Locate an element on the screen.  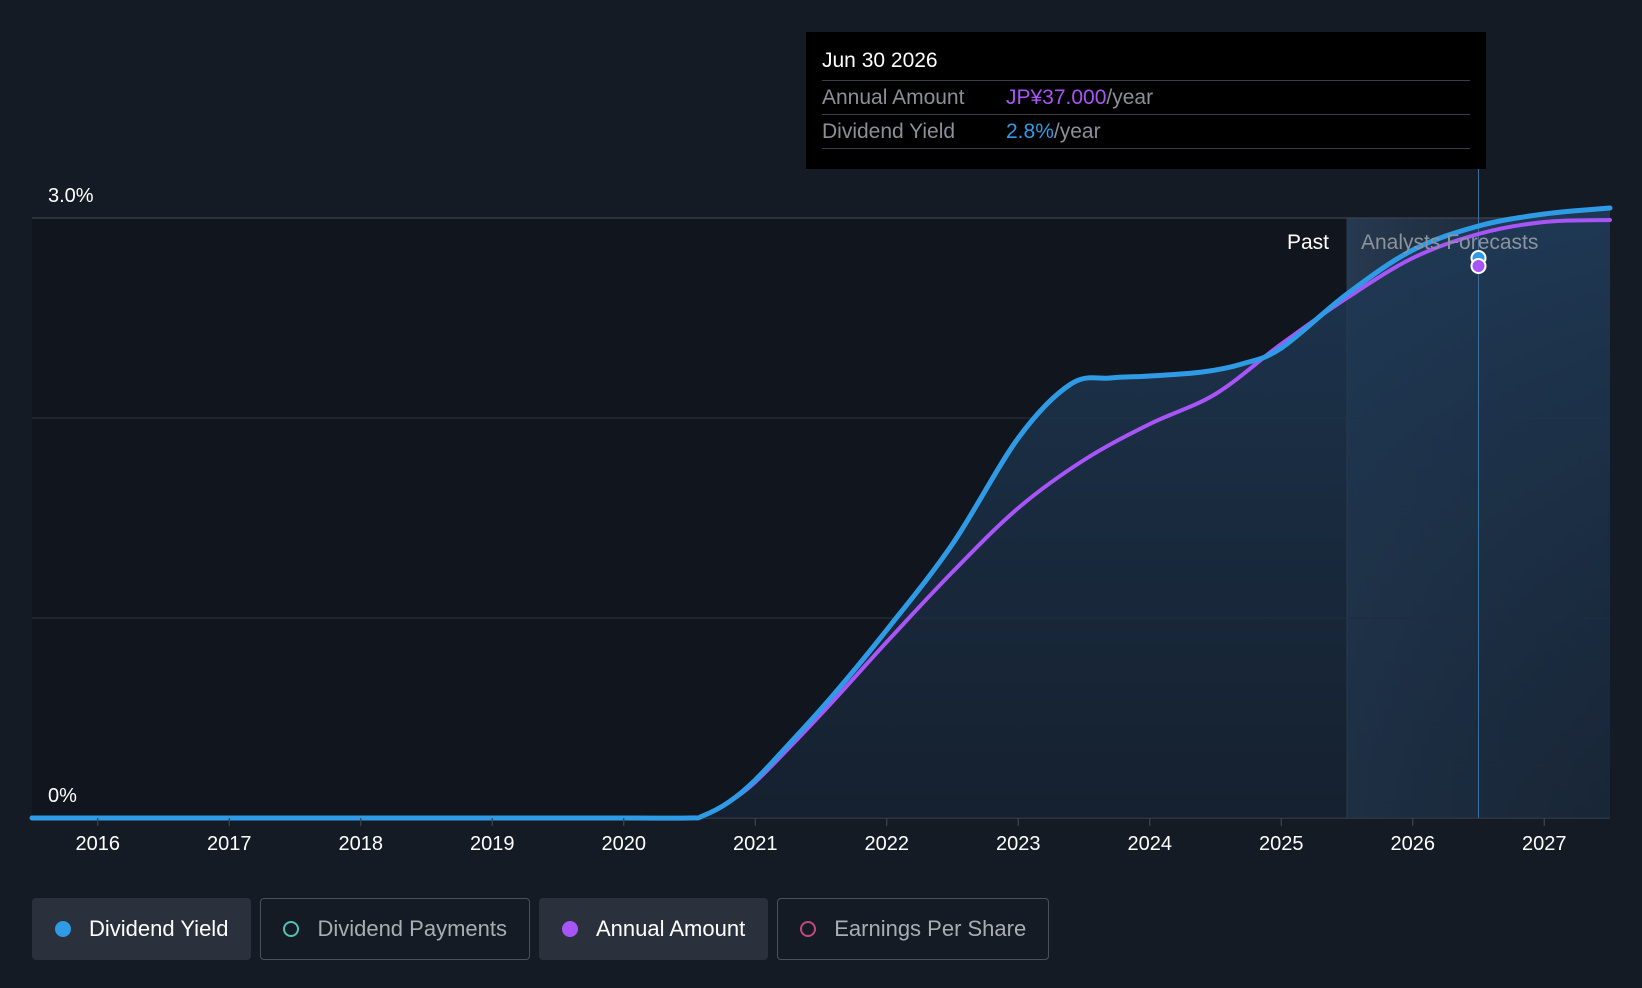
y-tick-label: 0% is located at coordinates (62, 796).